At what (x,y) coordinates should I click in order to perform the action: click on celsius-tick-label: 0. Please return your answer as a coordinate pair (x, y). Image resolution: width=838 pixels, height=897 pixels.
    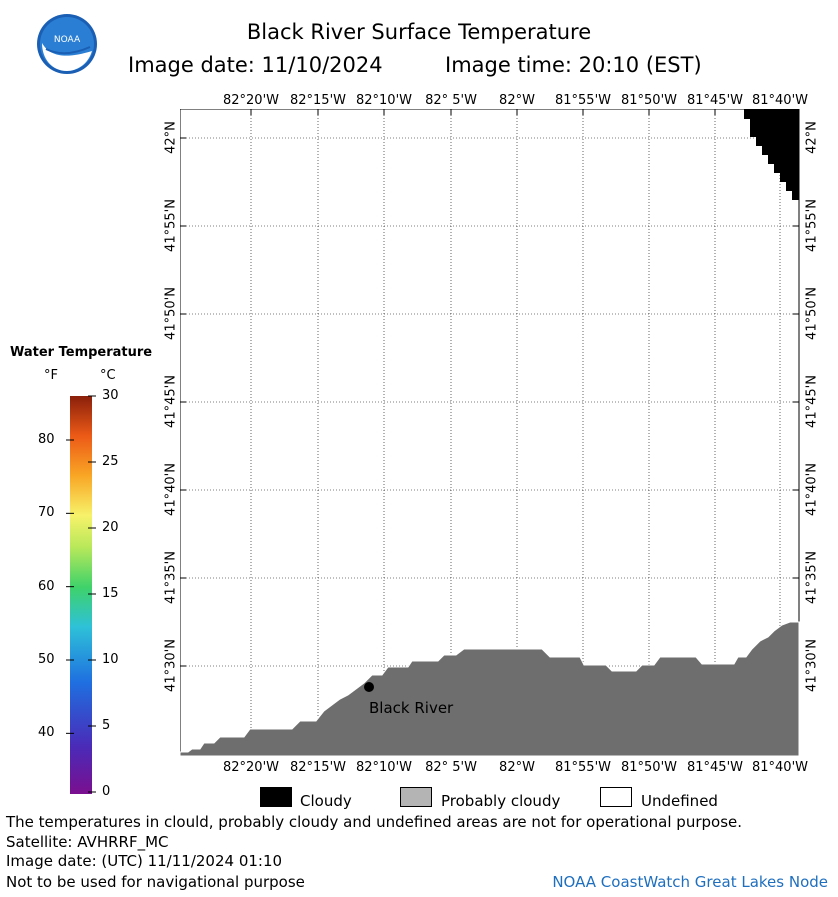
    Looking at the image, I should click on (106, 791).